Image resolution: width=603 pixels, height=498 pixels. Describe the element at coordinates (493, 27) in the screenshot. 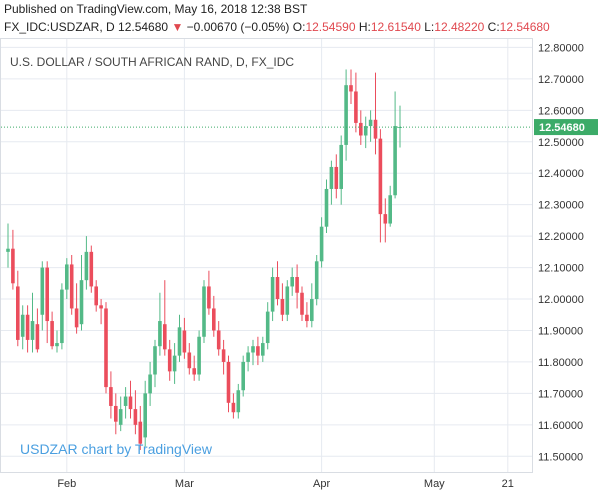

I see `close-label: C:` at that location.